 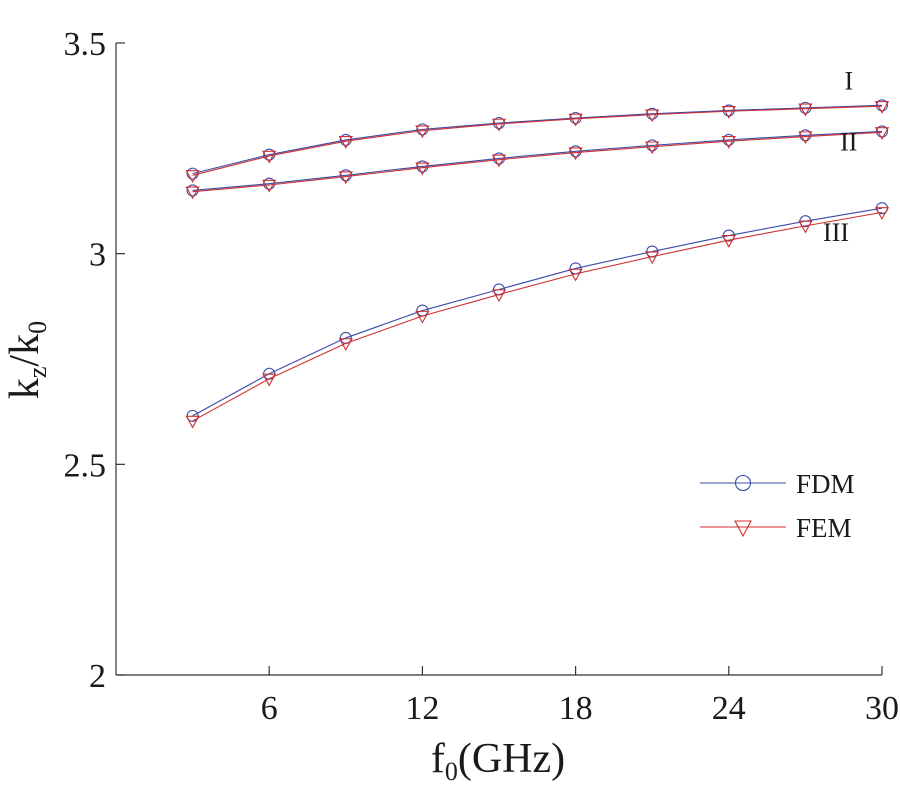 I want to click on y-tick-label: 2, so click(x=97, y=676).